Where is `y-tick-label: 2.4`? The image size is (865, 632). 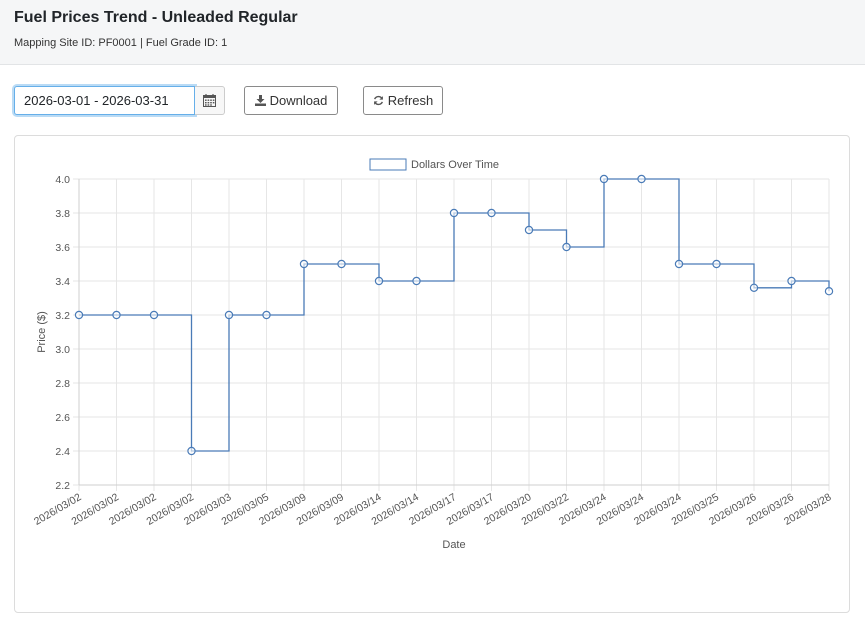 y-tick-label: 2.4 is located at coordinates (62, 452).